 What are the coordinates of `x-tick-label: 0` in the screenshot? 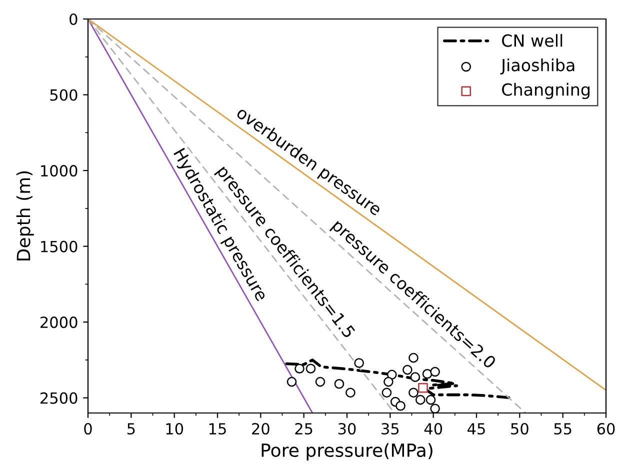 It's located at (88, 428).